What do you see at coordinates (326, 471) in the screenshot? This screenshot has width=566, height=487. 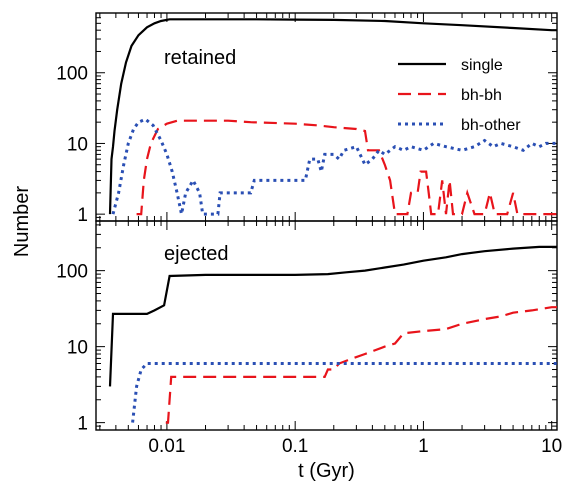 I see `x-axis-label: t (Gyr)` at bounding box center [326, 471].